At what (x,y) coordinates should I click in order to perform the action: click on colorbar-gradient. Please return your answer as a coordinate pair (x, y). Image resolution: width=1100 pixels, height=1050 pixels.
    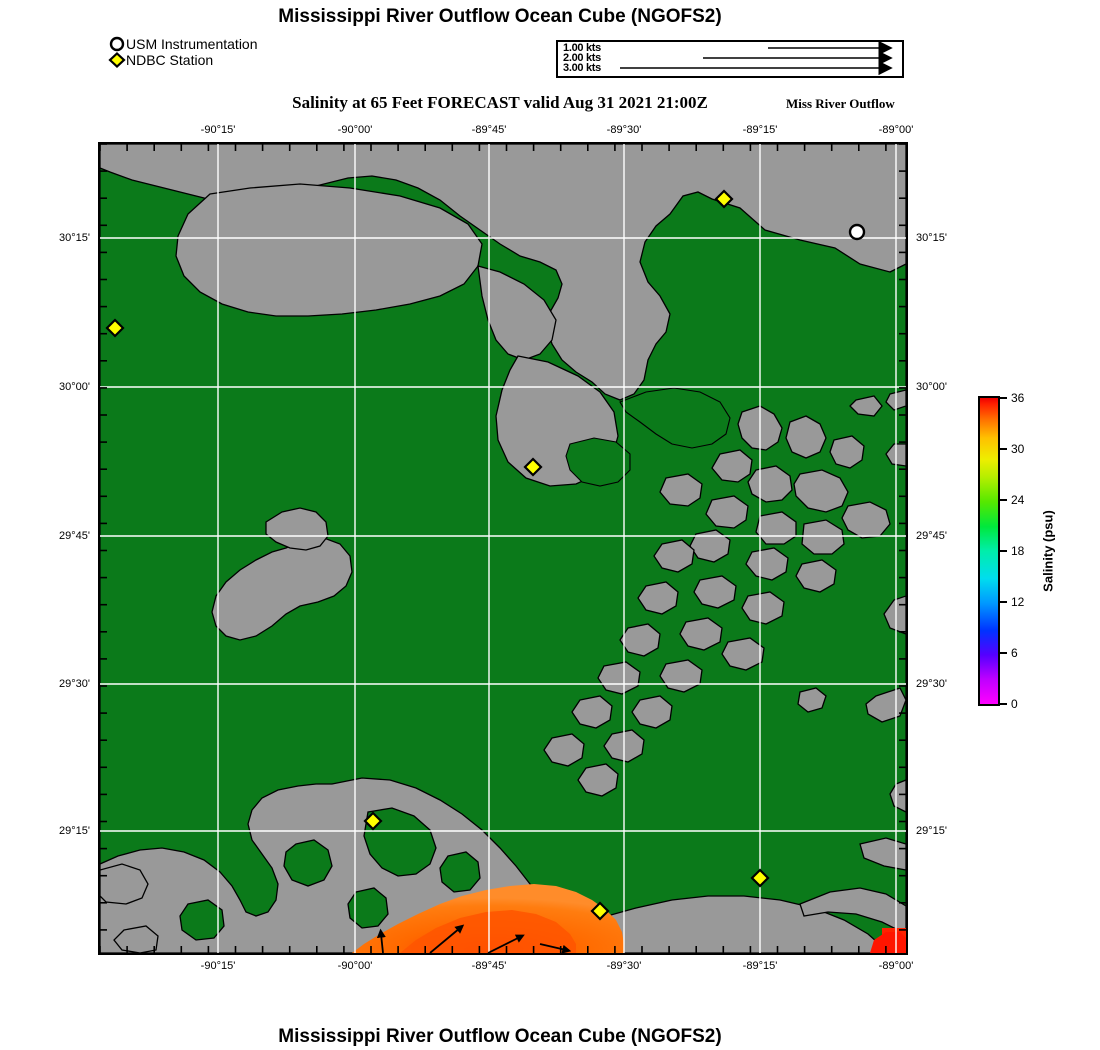
    Looking at the image, I should click on (989, 551).